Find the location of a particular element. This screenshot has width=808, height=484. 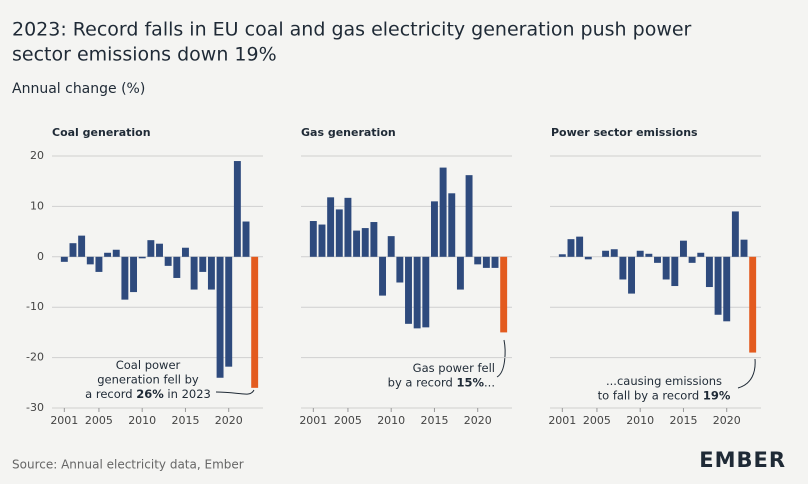

annotation: generation fell by is located at coordinates (148, 379).